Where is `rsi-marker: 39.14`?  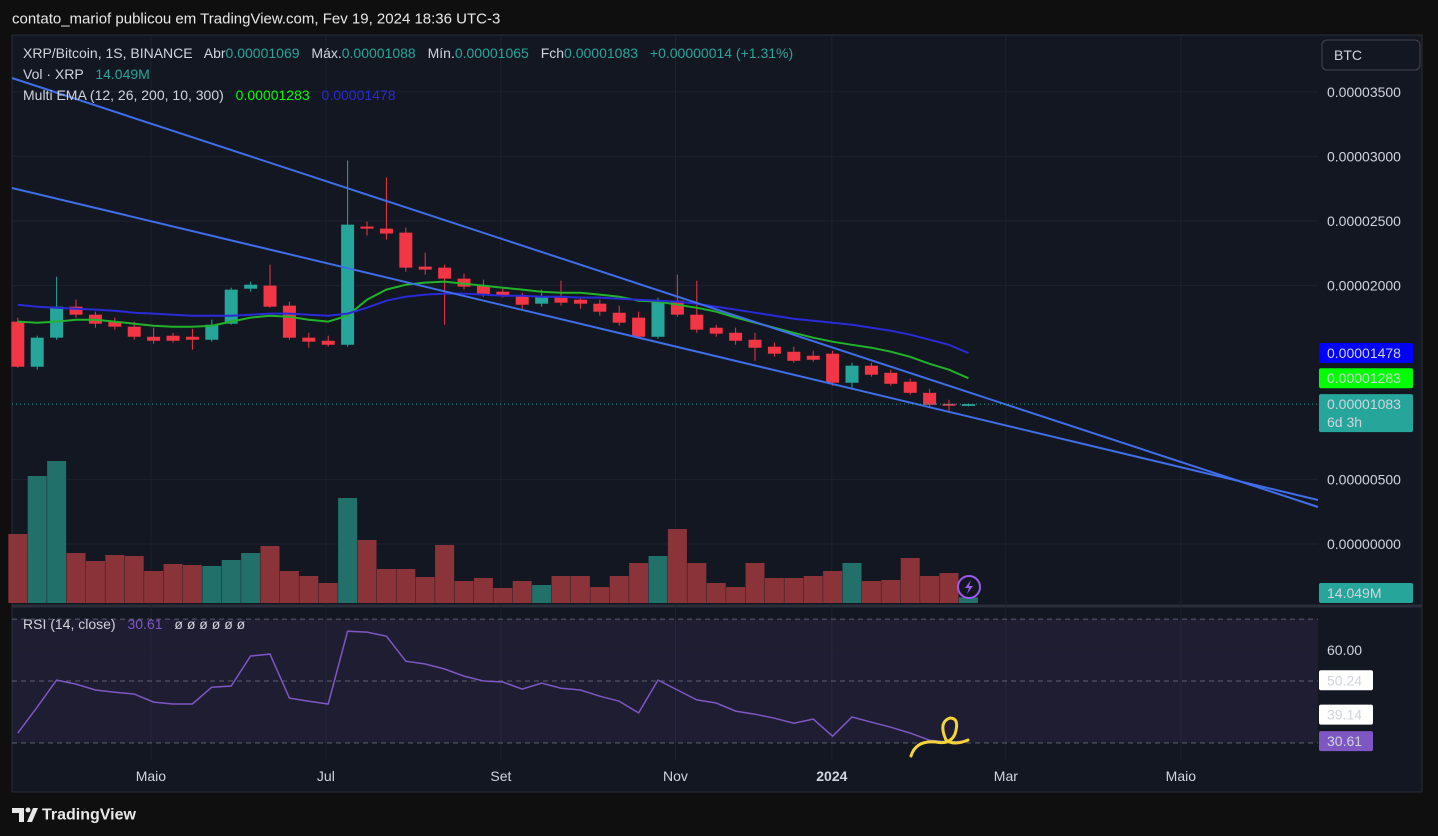 rsi-marker: 39.14 is located at coordinates (1344, 715).